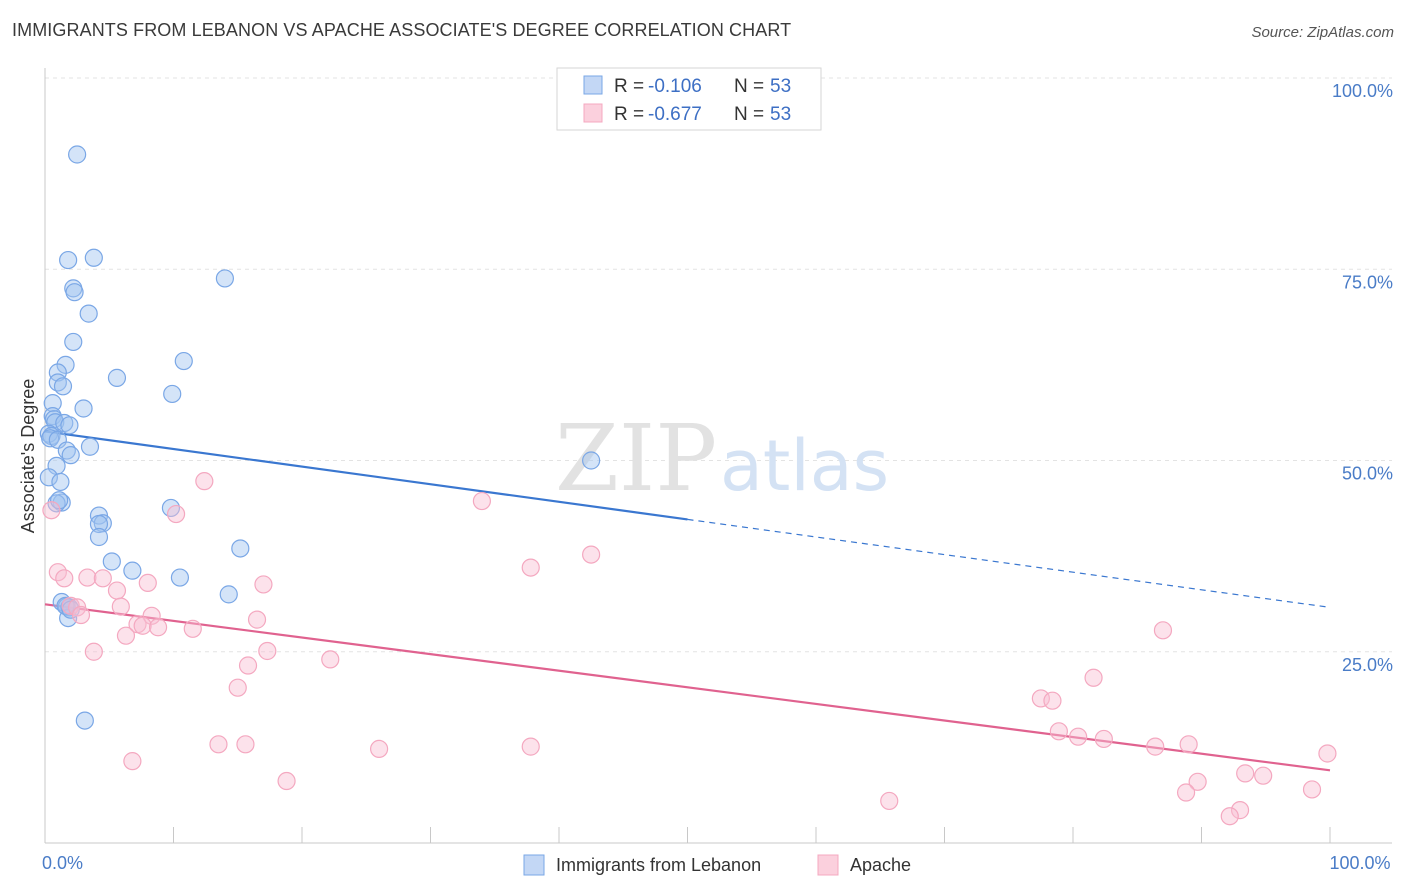 Image resolution: width=1406 pixels, height=892 pixels. I want to click on watermark-atlas: atlas, so click(804, 466).